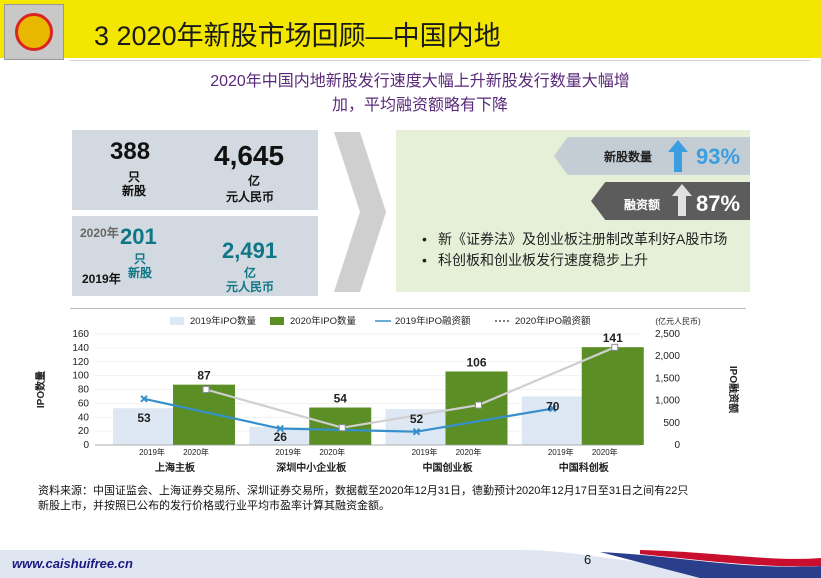  Describe the element at coordinates (80, 334) in the screenshot. I see `y-tick-label: 160` at that location.